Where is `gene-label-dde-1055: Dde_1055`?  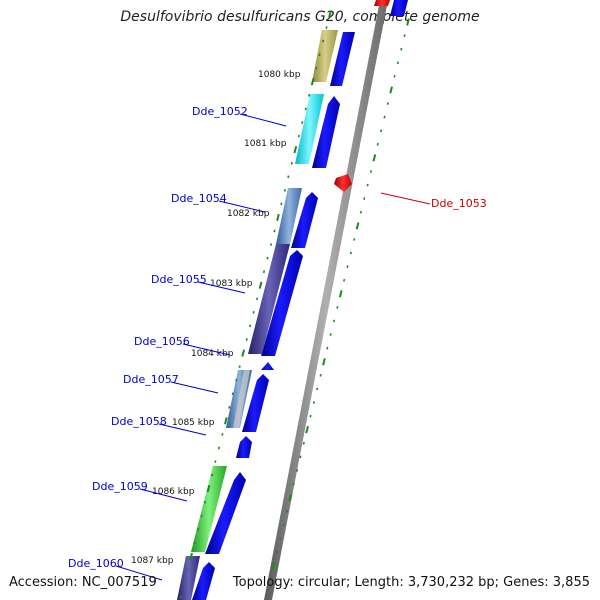 gene-label-dde-1055: Dde_1055 is located at coordinates (179, 279).